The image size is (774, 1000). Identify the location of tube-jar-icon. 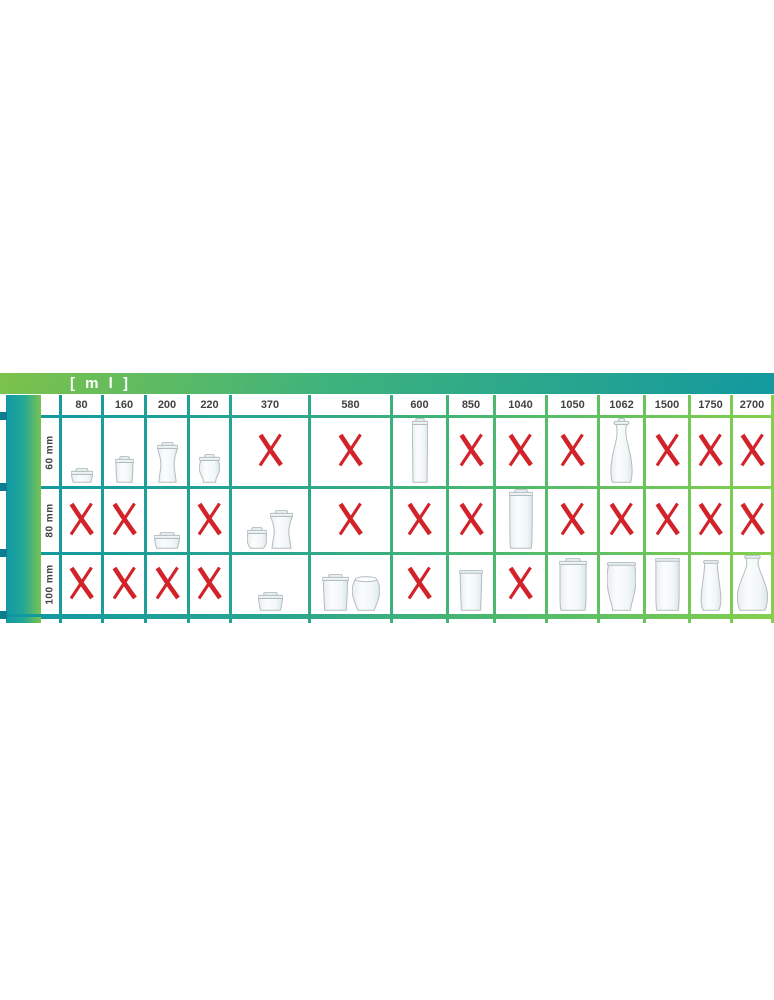
(419, 450).